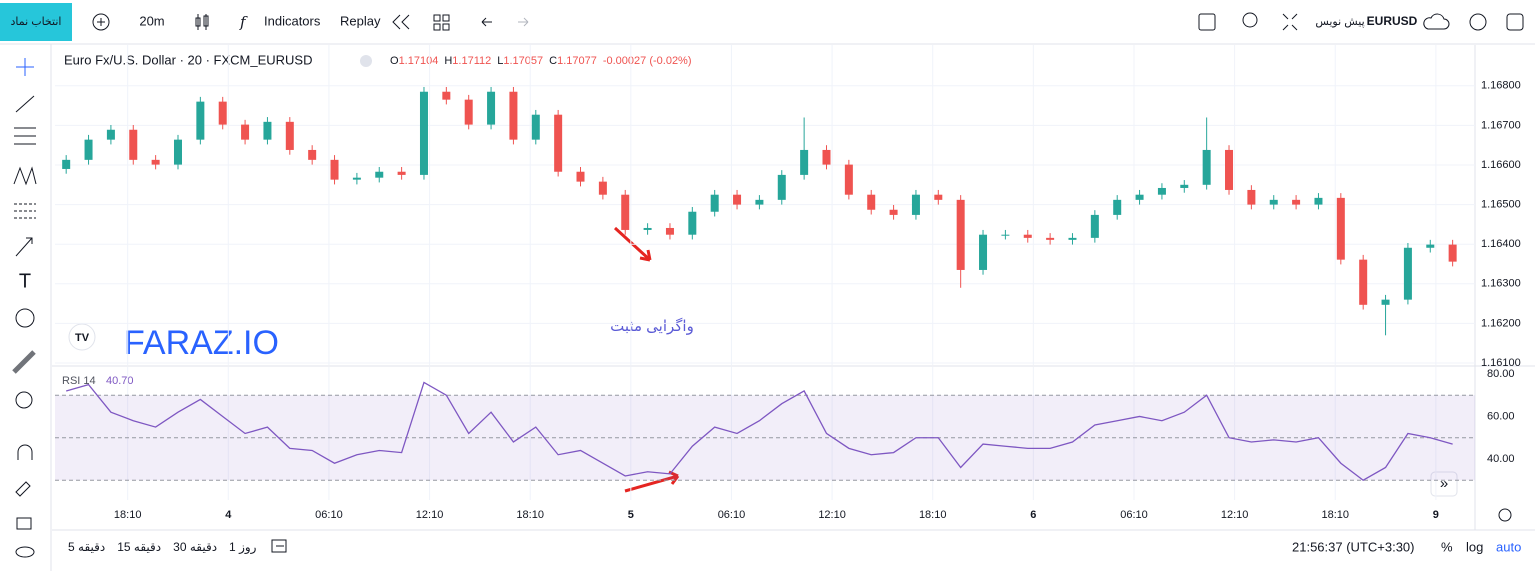  Describe the element at coordinates (1436, 21) in the screenshot. I see `cloud-icon` at that location.